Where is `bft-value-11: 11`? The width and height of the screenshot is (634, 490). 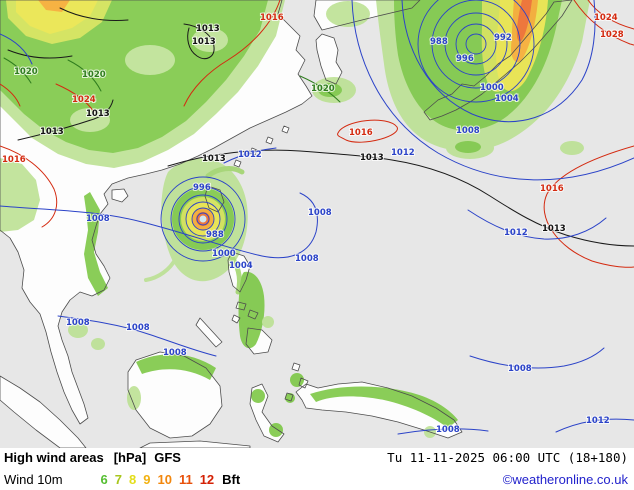 bft-value-11: 11 is located at coordinates (185, 479).